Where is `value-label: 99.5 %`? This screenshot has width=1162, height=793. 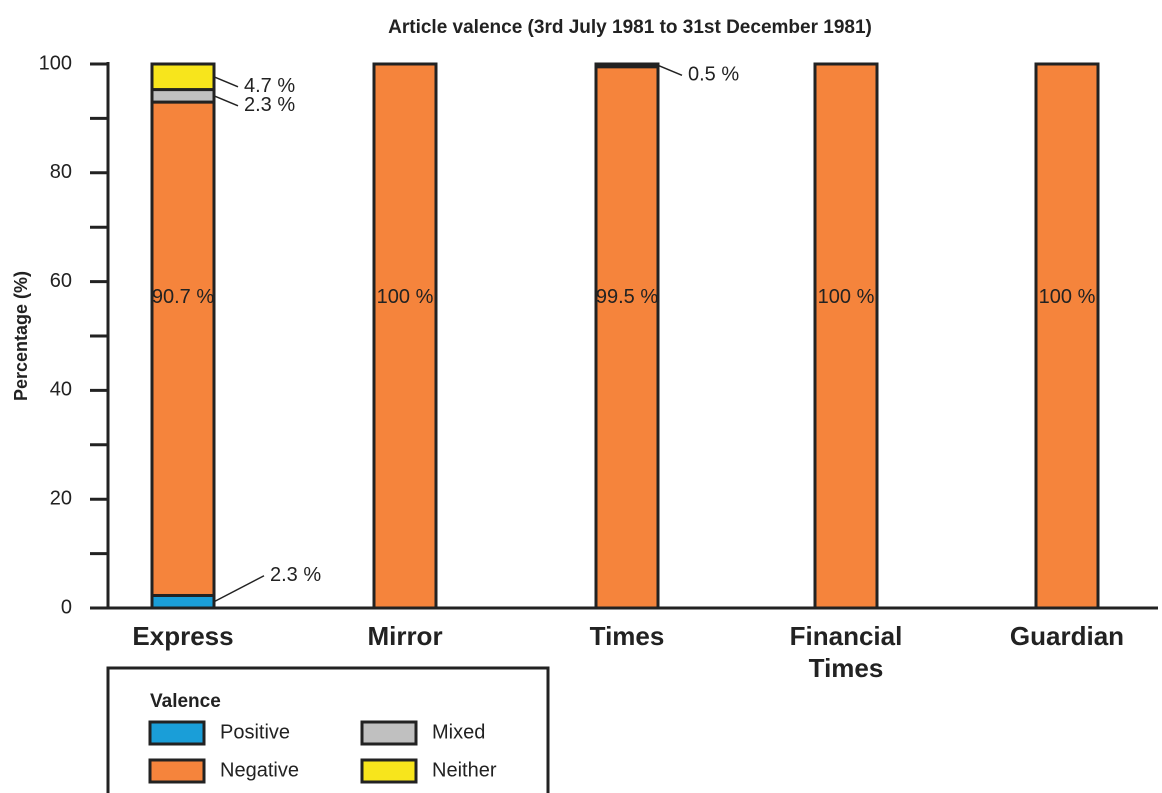 value-label: 99.5 % is located at coordinates (627, 297).